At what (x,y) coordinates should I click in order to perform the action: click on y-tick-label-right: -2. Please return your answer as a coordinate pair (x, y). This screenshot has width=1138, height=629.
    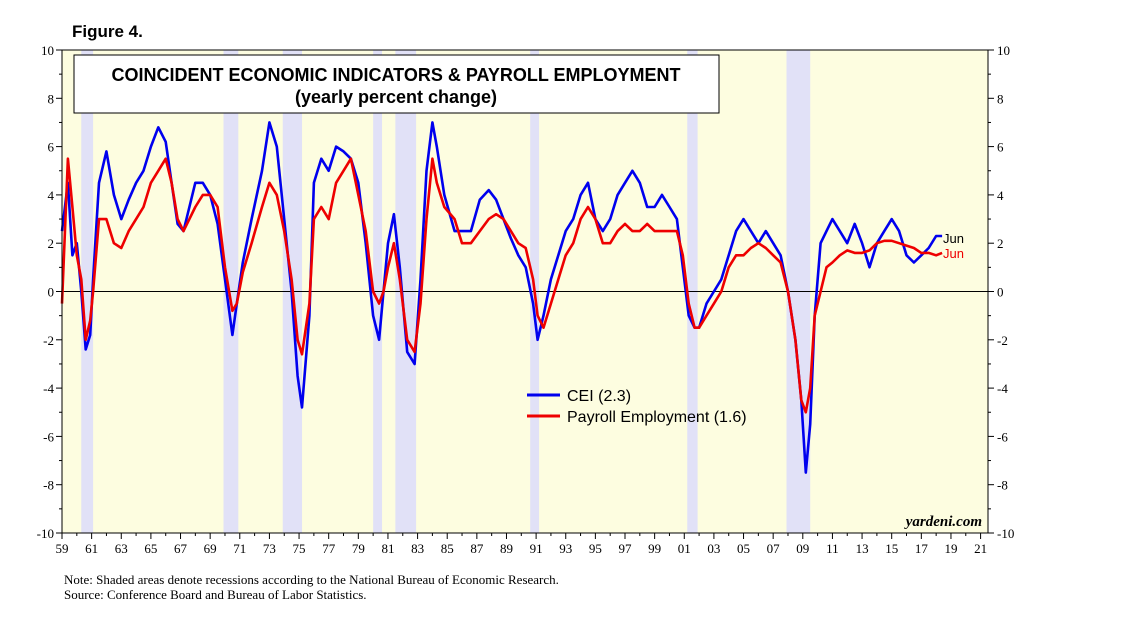
    Looking at the image, I should click on (1002, 340).